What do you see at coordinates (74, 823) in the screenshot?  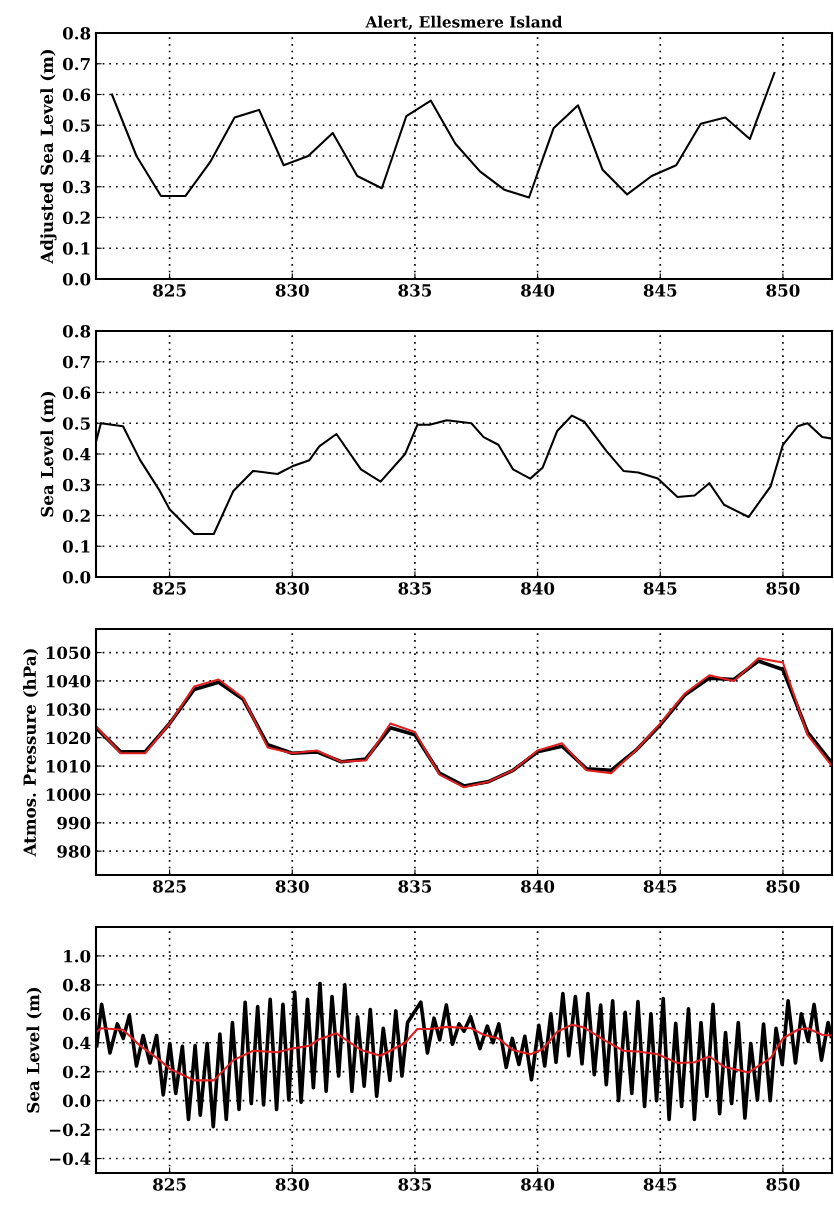 I see `y-tick-label: 990` at bounding box center [74, 823].